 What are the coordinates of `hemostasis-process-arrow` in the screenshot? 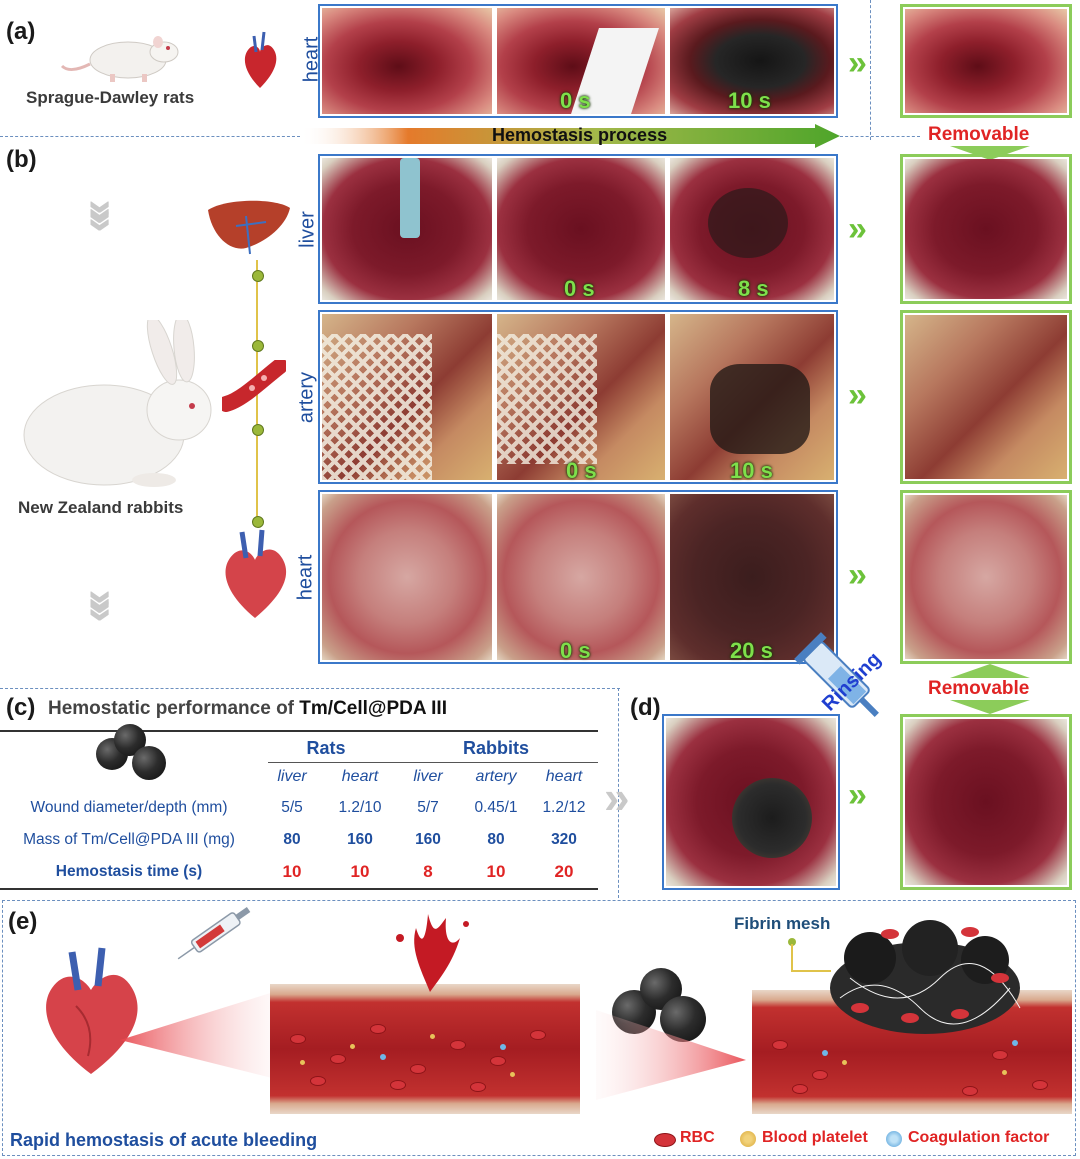 It's located at (570, 136).